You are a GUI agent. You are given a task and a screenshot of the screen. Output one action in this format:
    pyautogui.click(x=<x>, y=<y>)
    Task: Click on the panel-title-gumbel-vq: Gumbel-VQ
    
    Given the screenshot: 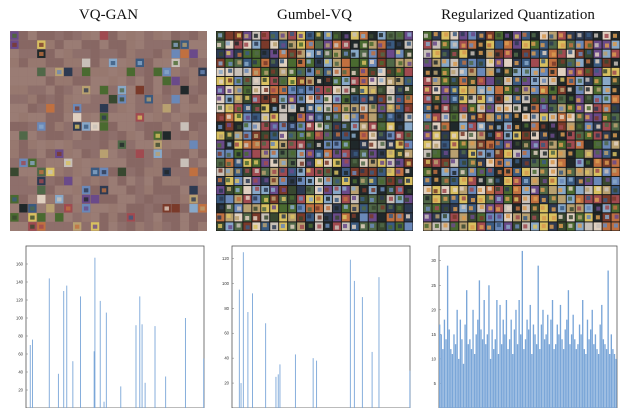 What is the action you would take?
    pyautogui.click(x=314, y=15)
    